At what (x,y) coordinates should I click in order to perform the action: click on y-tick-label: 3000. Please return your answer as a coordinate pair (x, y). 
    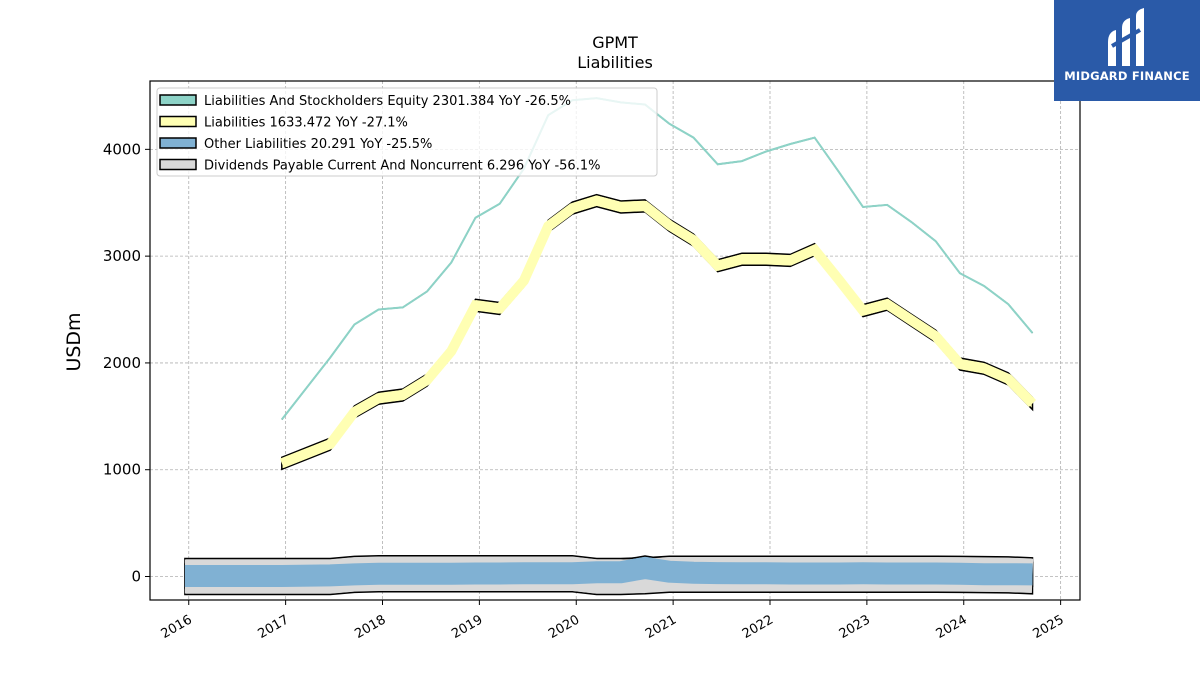
    Looking at the image, I should click on (122, 256).